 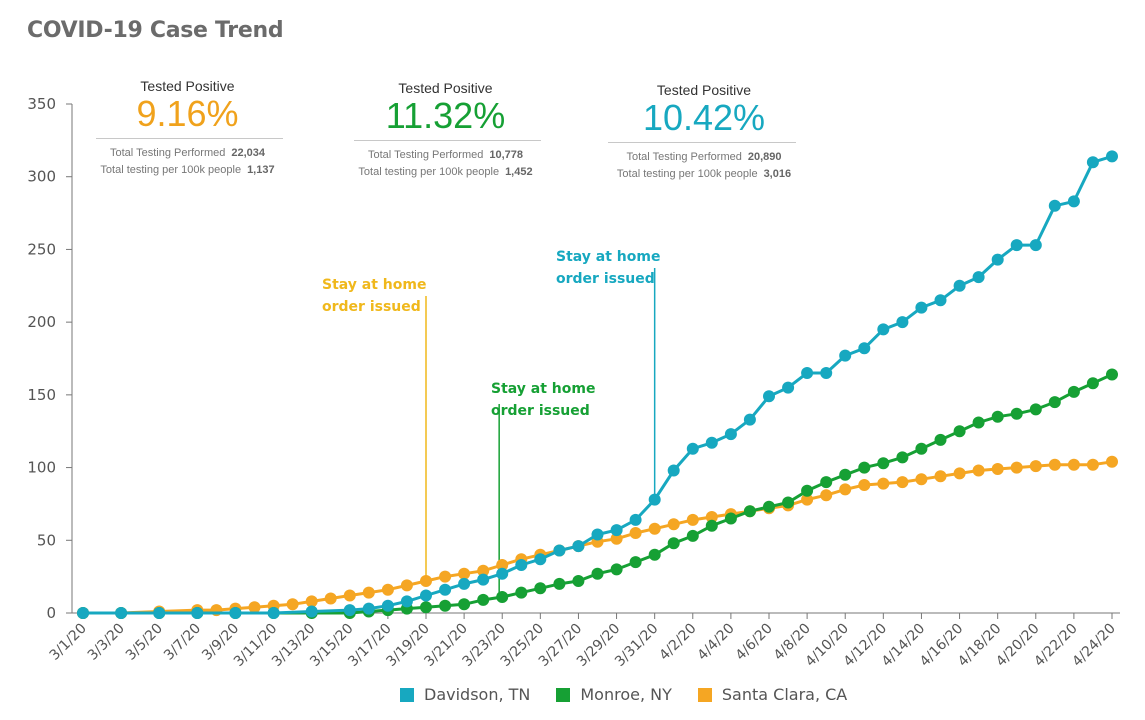 I want to click on legend-item-monroe: Monroe, NY, so click(x=614, y=694).